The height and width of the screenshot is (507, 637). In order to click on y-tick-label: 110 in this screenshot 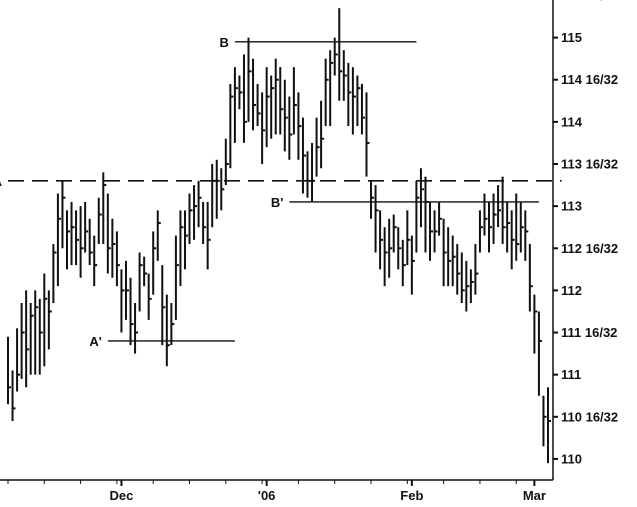, I will do `click(571, 458)`.